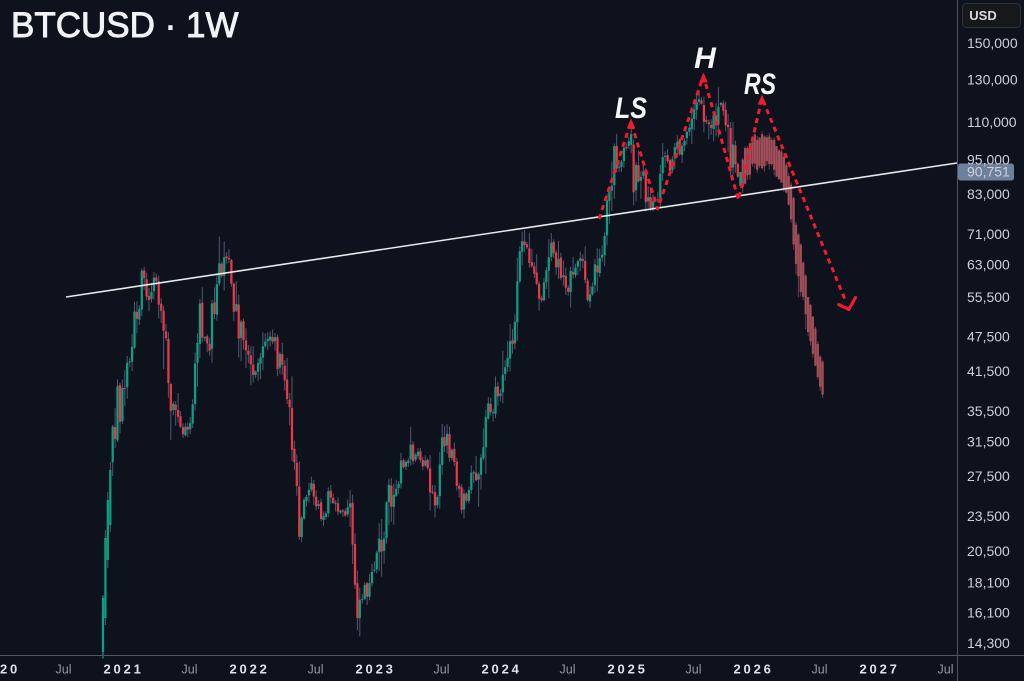 This screenshot has width=1024, height=681. What do you see at coordinates (880, 669) in the screenshot?
I see `svg-text: 2027` at bounding box center [880, 669].